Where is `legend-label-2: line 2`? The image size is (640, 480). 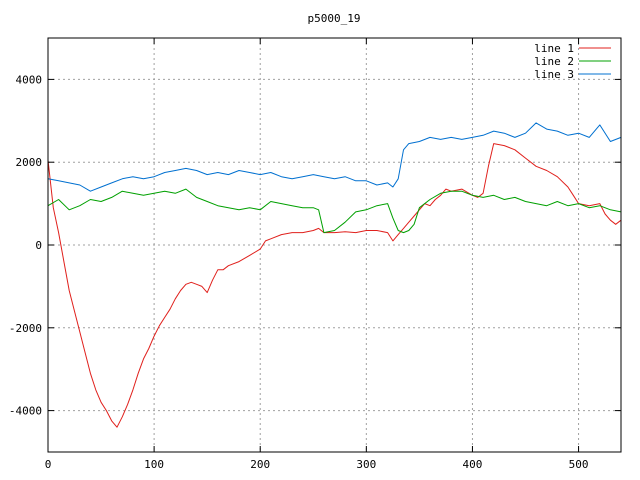 legend-label-2: line 2 is located at coordinates (554, 61).